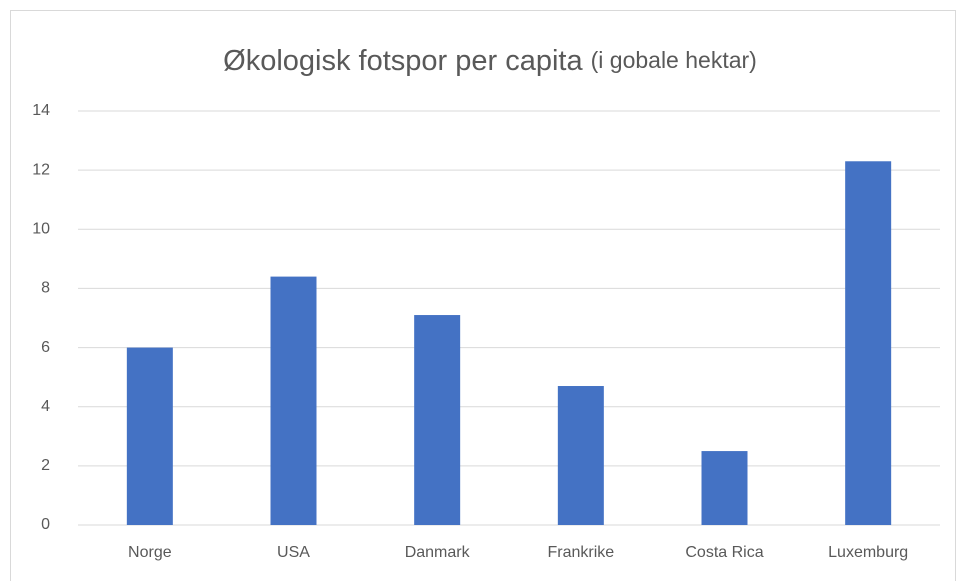 Image resolution: width=957 pixels, height=581 pixels. I want to click on x-tick-label: Luxemburg, so click(868, 552).